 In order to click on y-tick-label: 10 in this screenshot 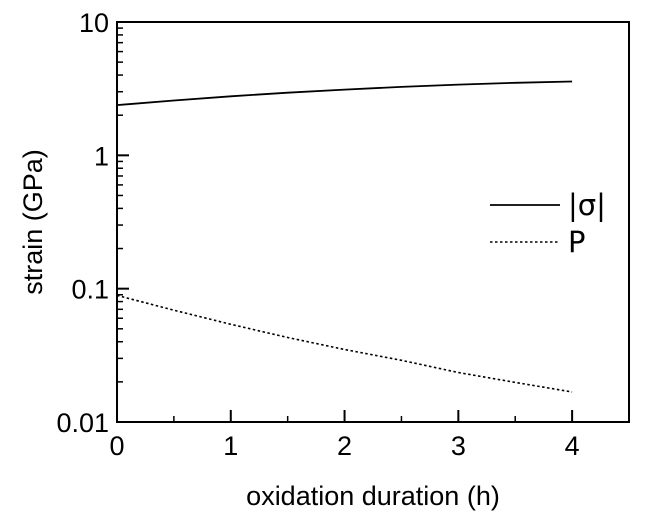, I will do `click(94, 23)`.